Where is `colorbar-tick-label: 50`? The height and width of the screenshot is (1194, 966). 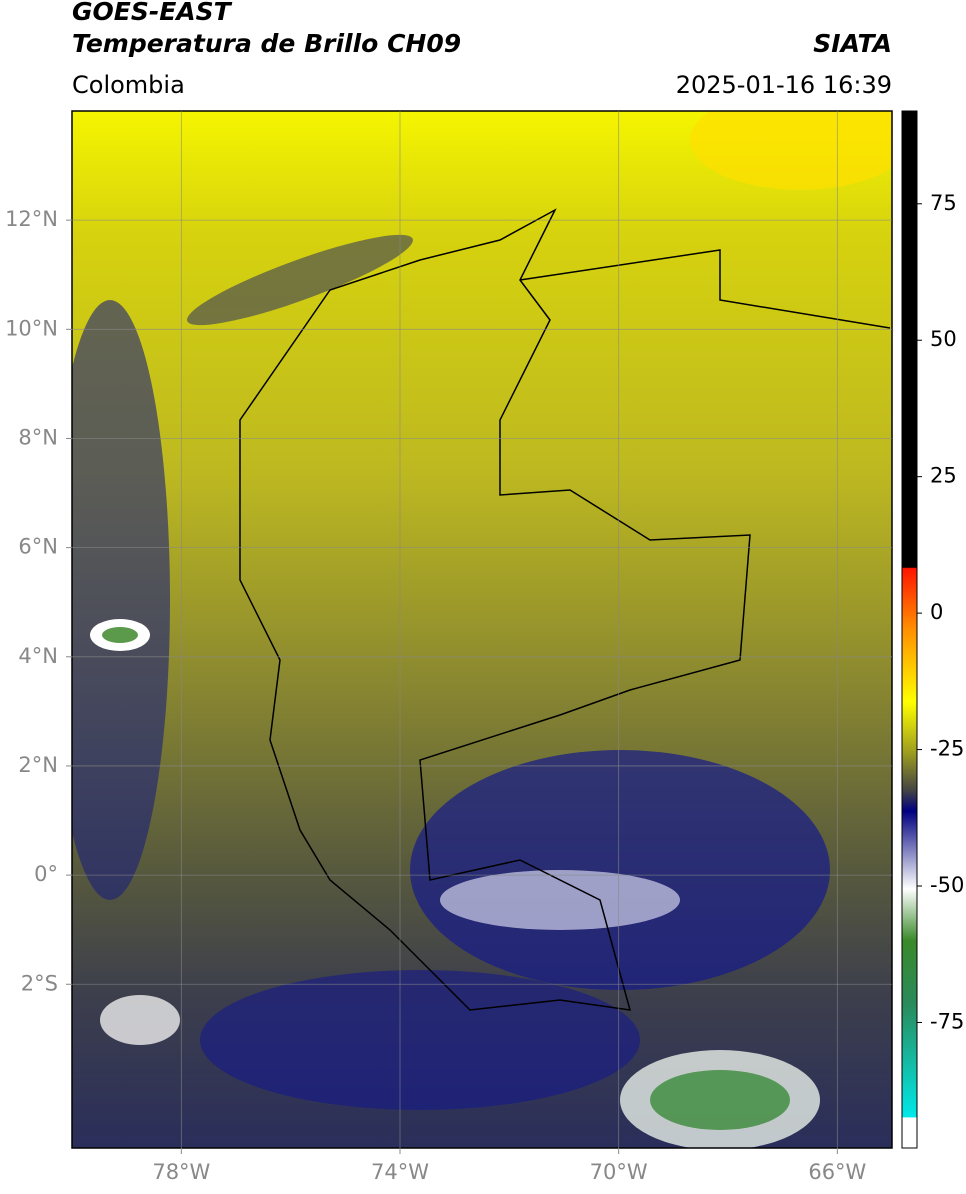
colorbar-tick-label: 50 is located at coordinates (943, 339).